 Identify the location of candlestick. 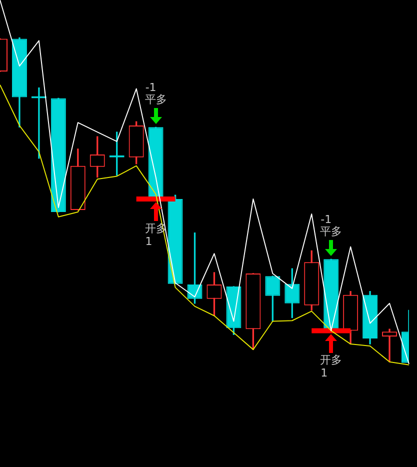
(390, 345).